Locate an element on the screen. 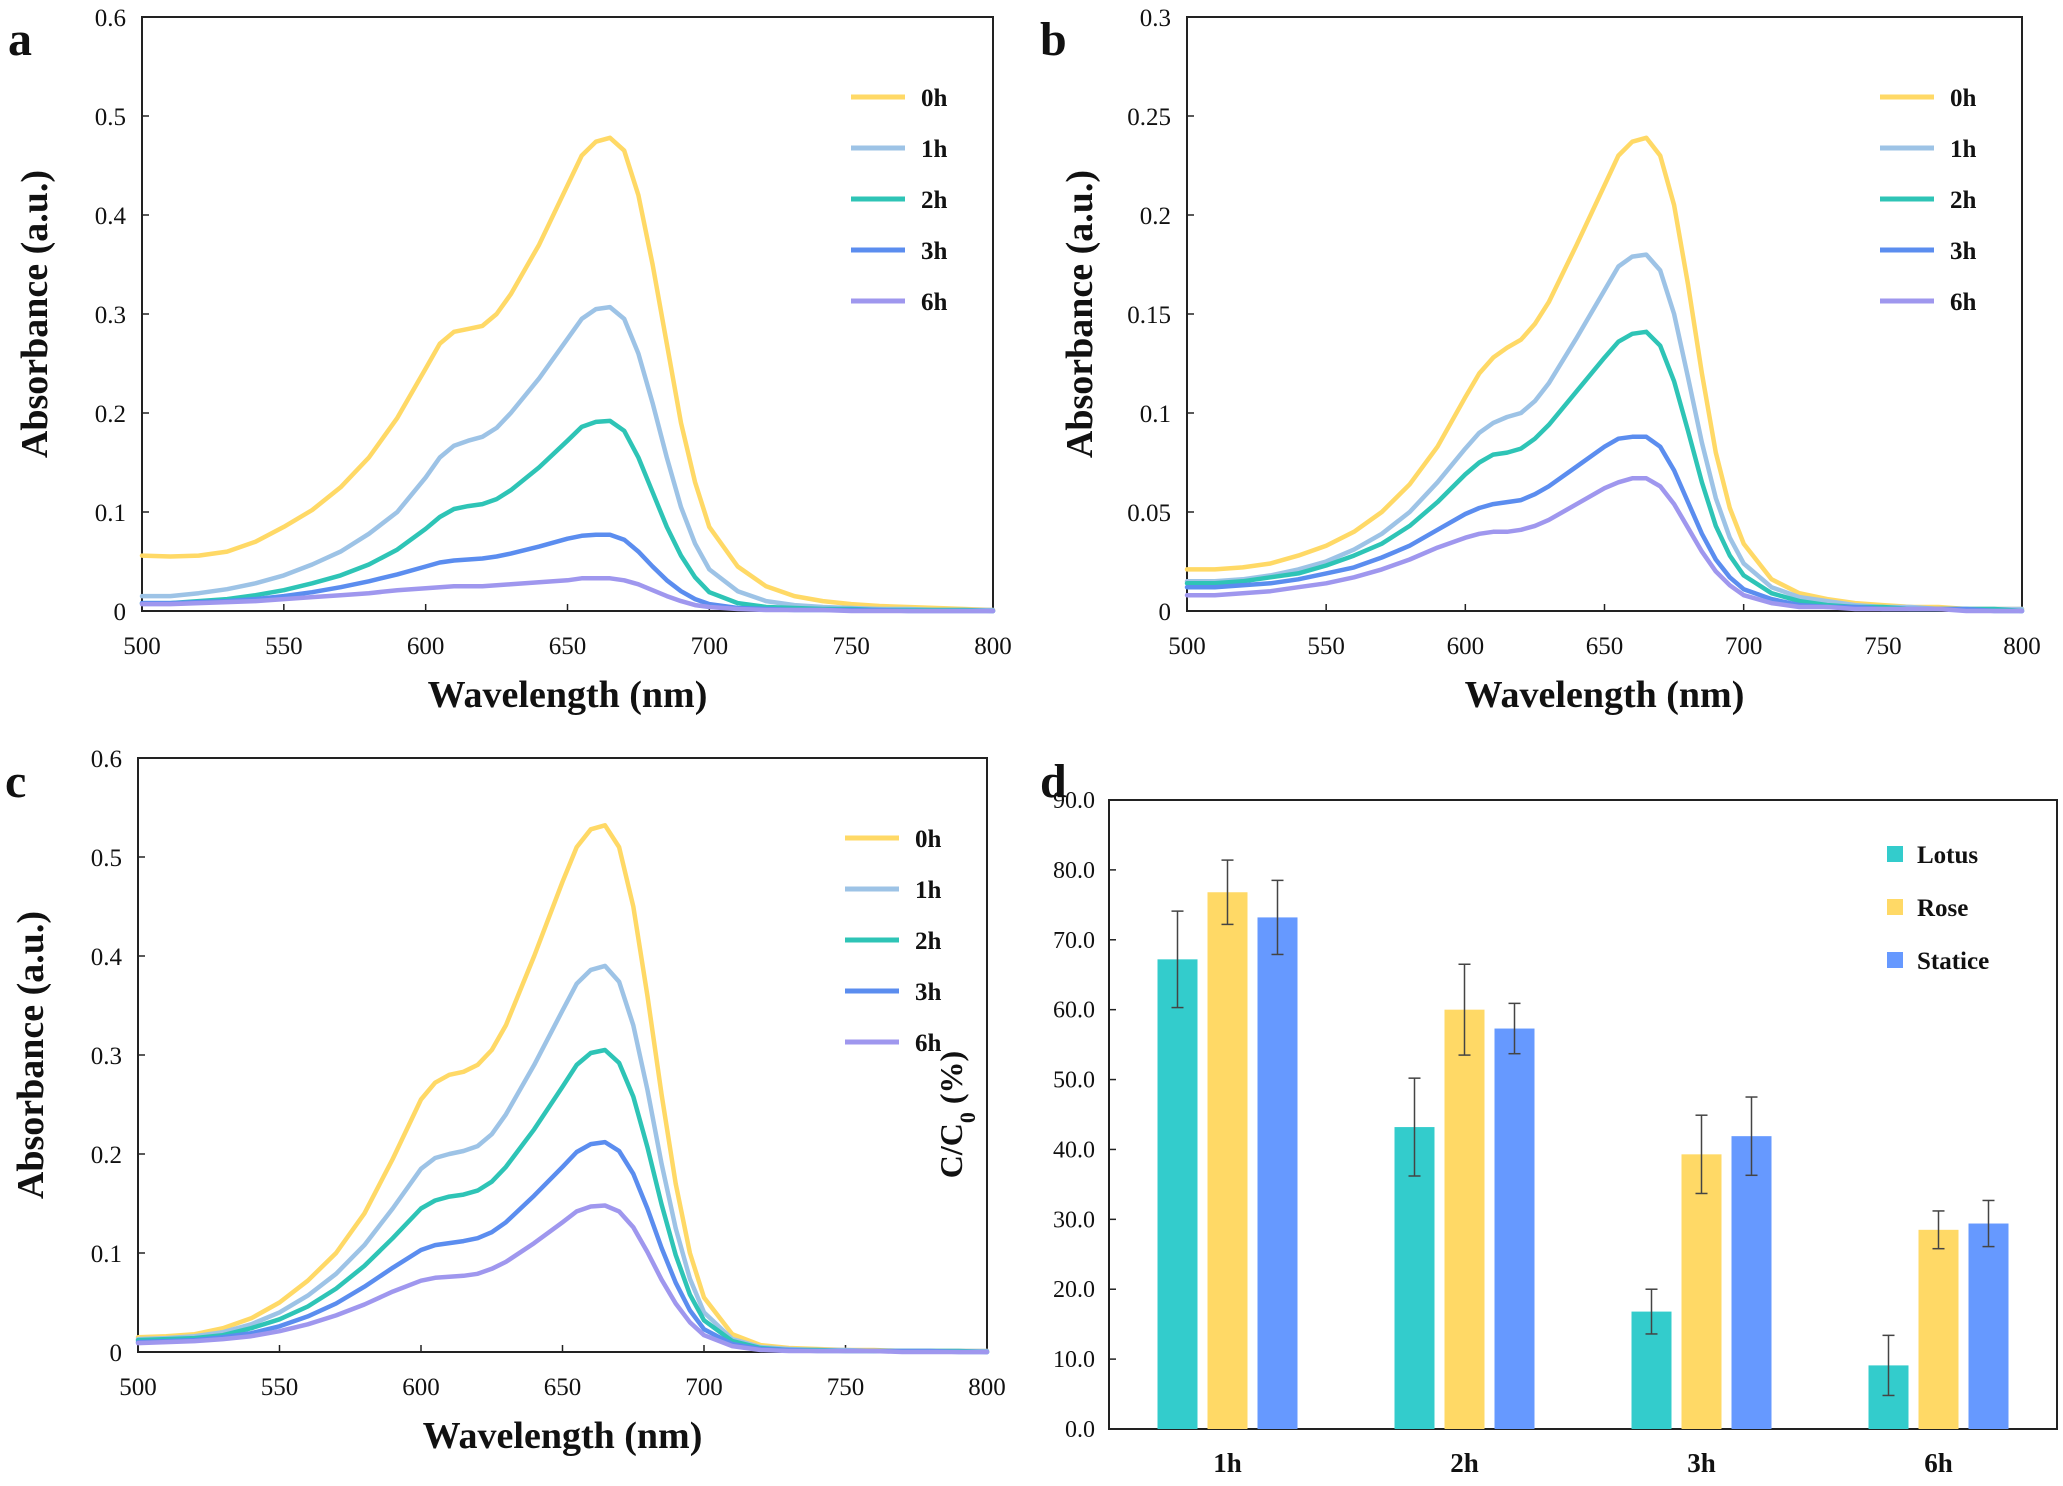  bar-statice-2h is located at coordinates (1514, 1228).